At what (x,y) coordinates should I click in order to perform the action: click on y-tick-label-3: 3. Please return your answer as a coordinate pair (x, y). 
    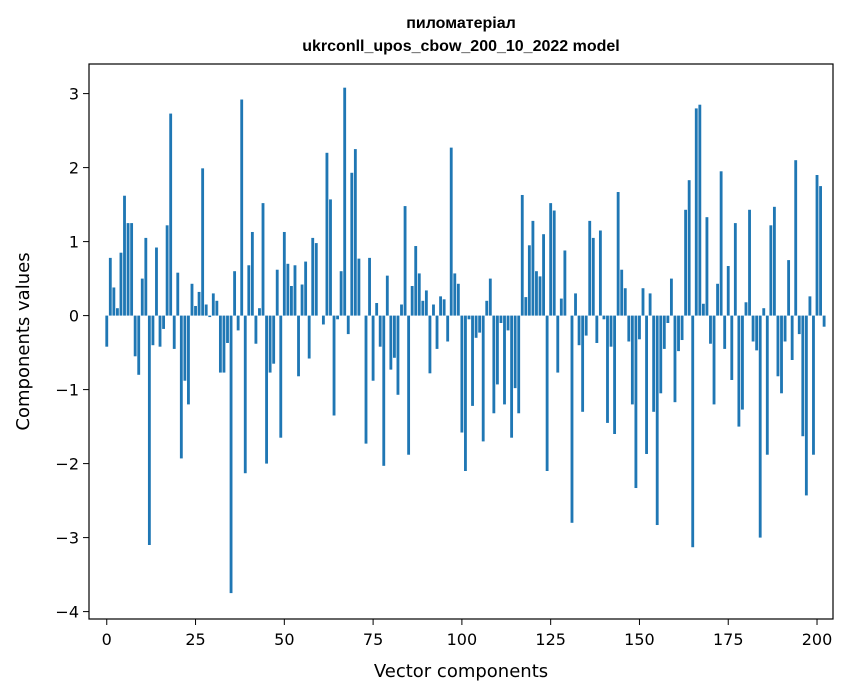
    Looking at the image, I should click on (74, 94).